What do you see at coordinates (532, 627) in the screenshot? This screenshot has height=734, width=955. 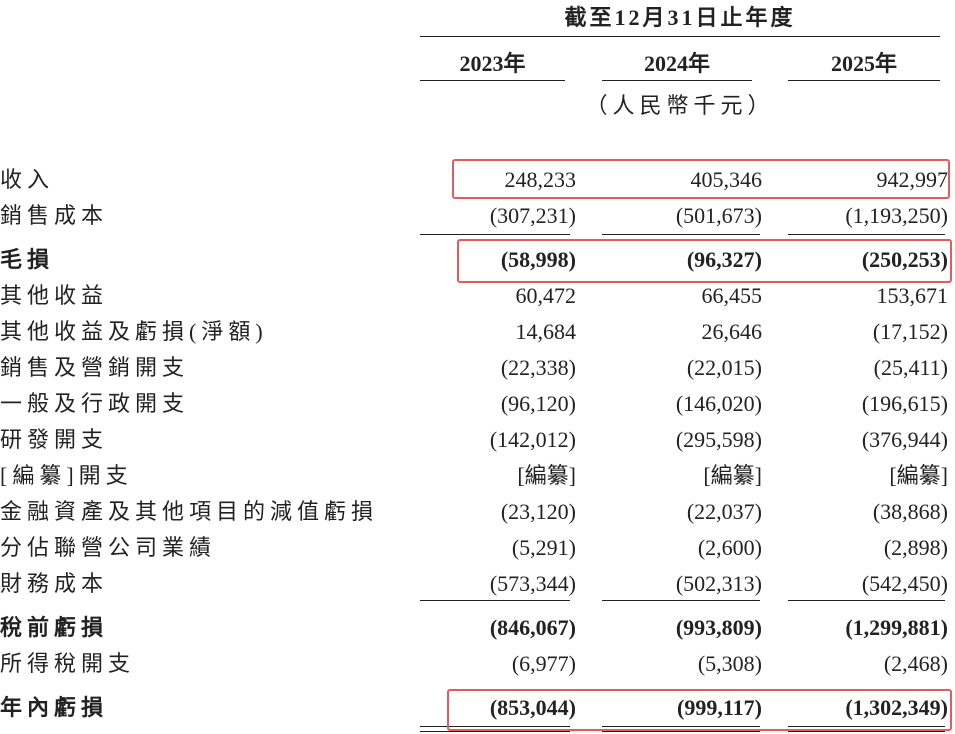 I see `cell-value: (846,067)` at bounding box center [532, 627].